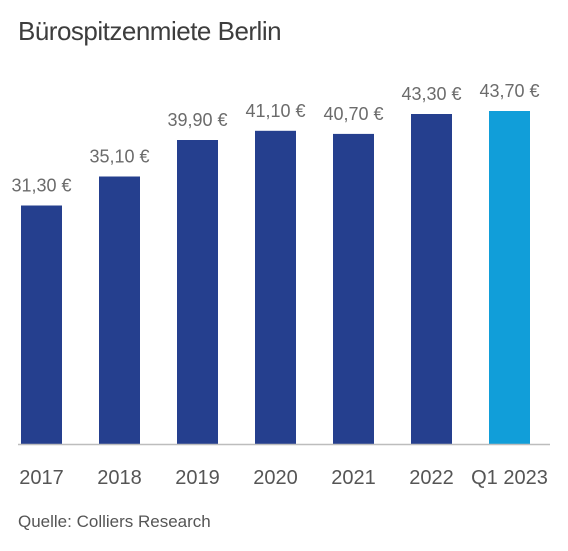 The height and width of the screenshot is (551, 568). I want to click on value-label-2019: 39,90 €, so click(197, 120).